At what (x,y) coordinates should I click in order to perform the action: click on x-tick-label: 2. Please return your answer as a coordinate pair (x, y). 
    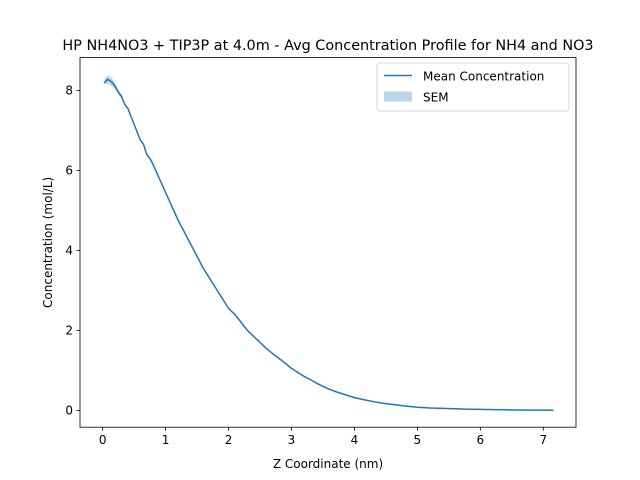
    Looking at the image, I should click on (229, 440).